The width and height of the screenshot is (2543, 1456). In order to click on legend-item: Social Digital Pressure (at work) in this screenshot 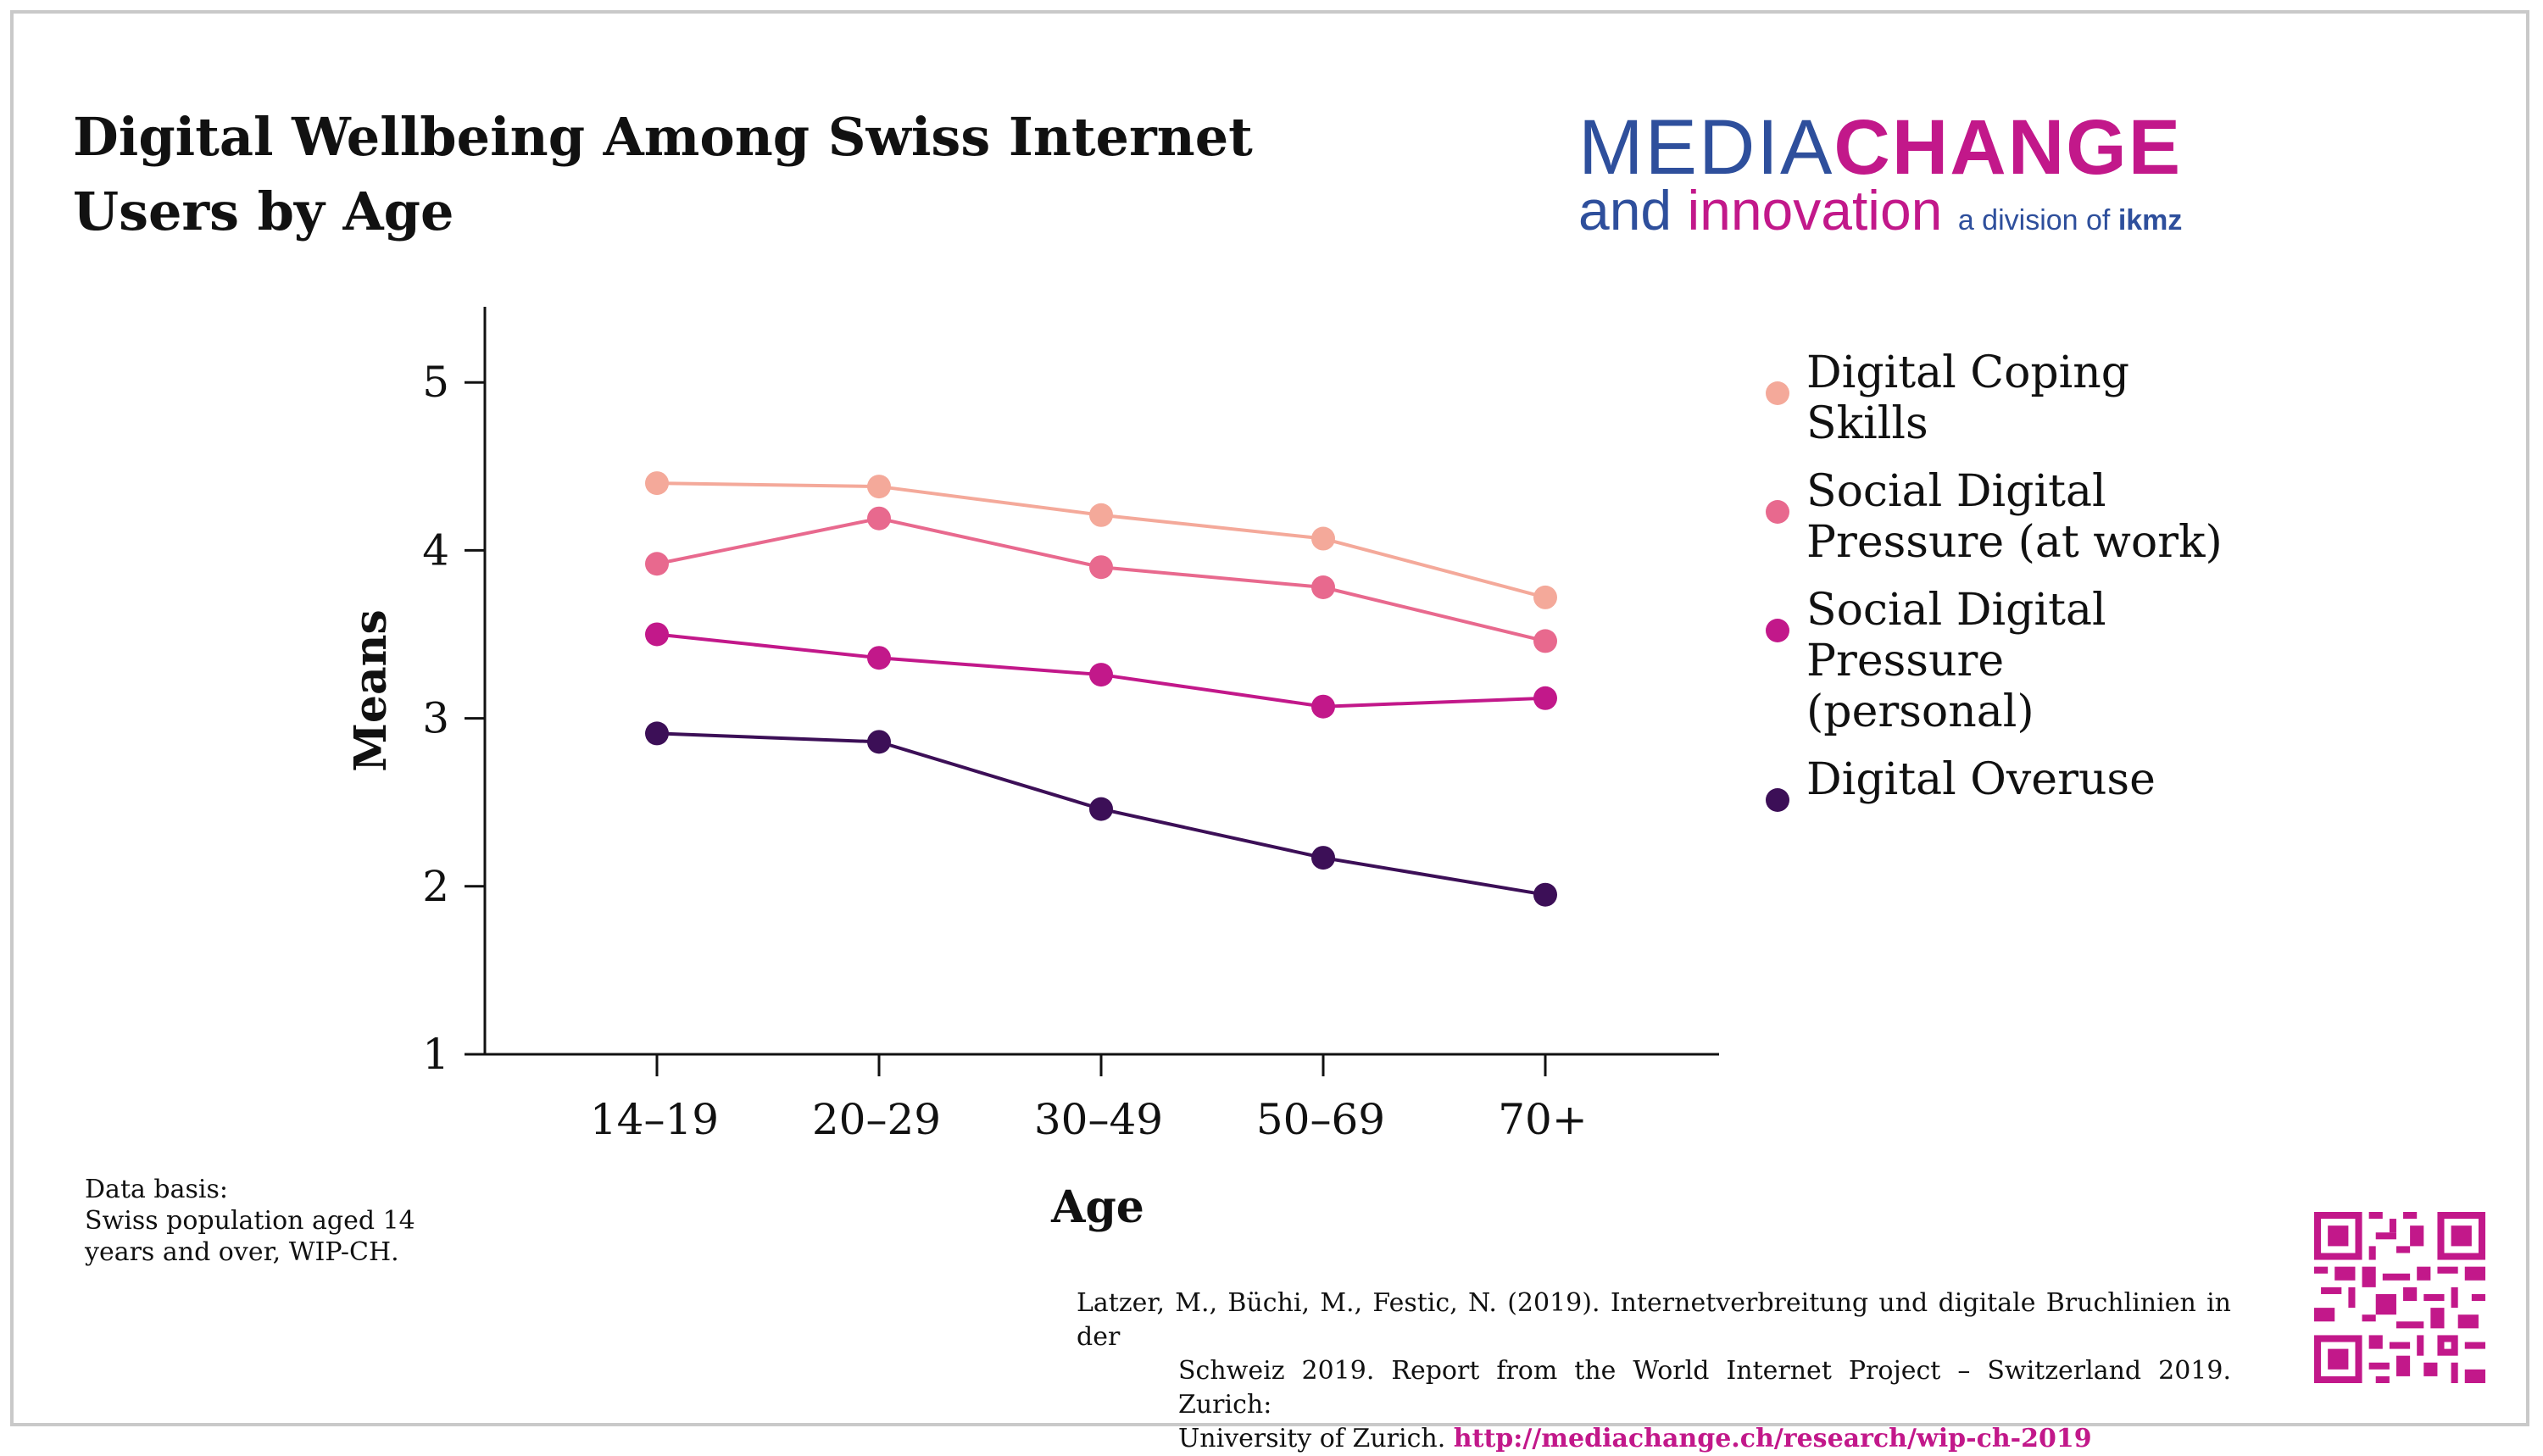, I will do `click(2022, 517)`.